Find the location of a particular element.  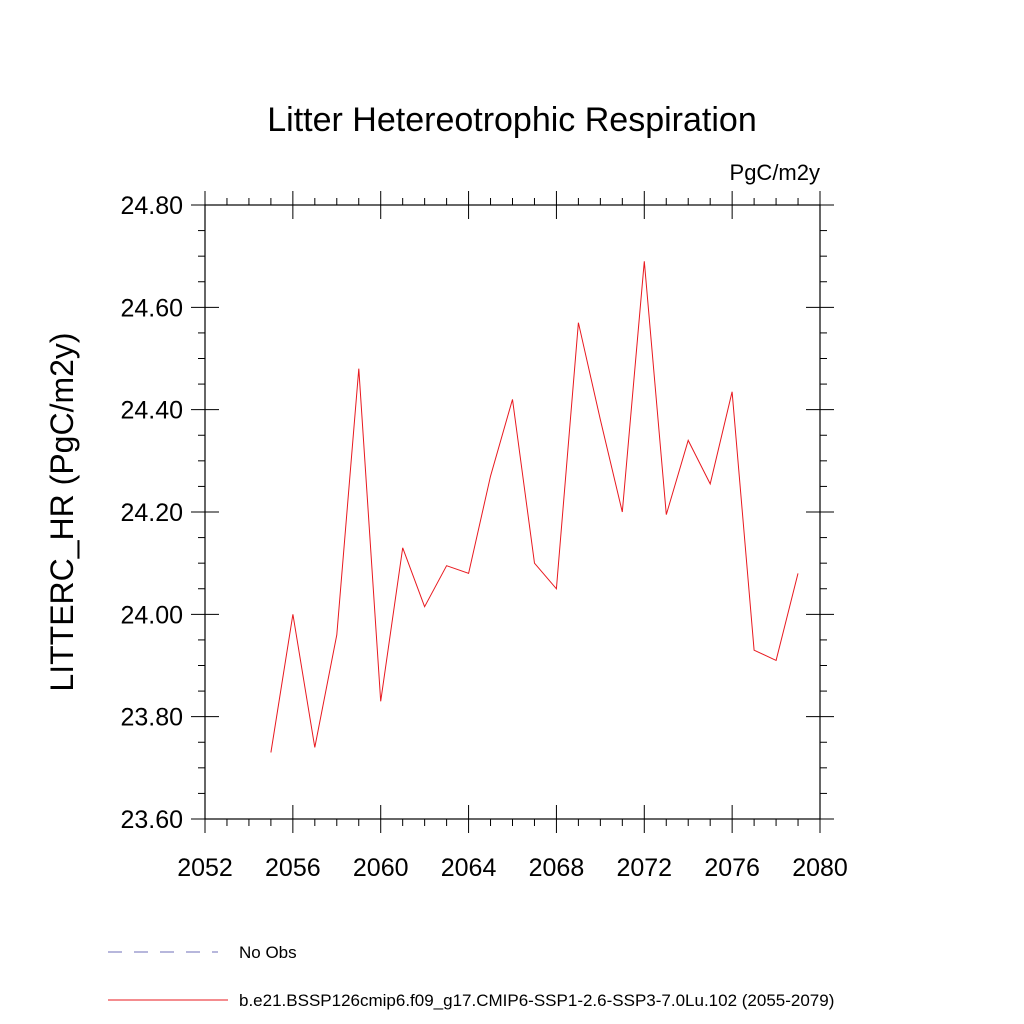

x-tick-label: 2056 is located at coordinates (293, 868).